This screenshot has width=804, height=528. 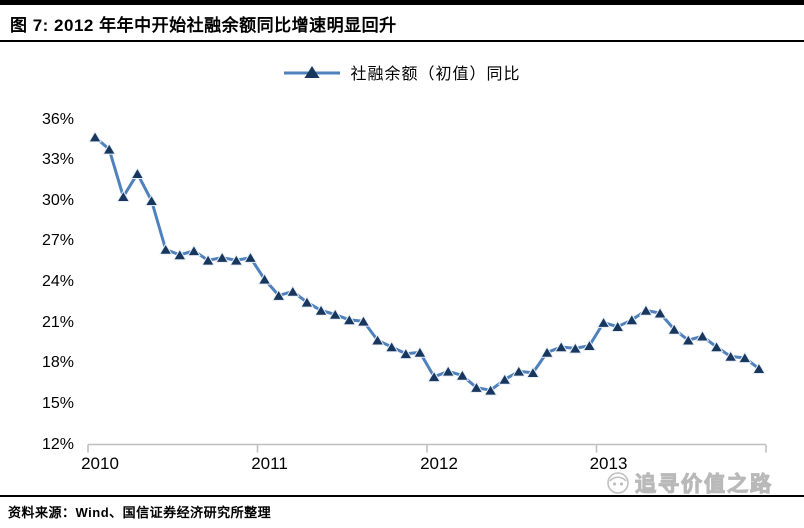 I want to click on watermark-logo-icon, so click(x=618, y=483).